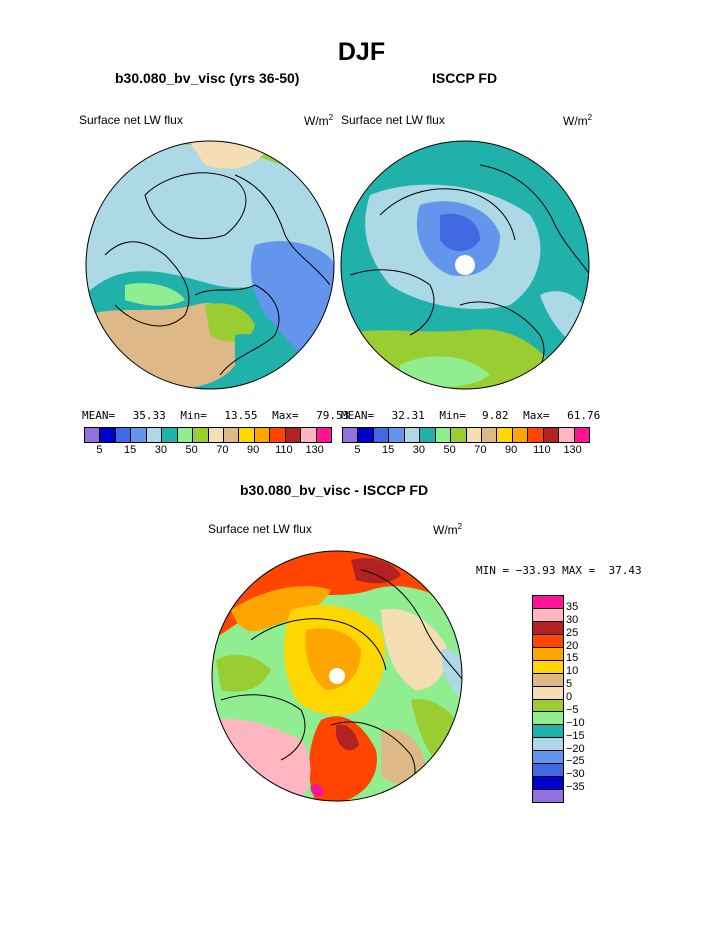 The height and width of the screenshot is (935, 723). What do you see at coordinates (575, 722) in the screenshot?
I see `colorbar-tick-label: −10` at bounding box center [575, 722].